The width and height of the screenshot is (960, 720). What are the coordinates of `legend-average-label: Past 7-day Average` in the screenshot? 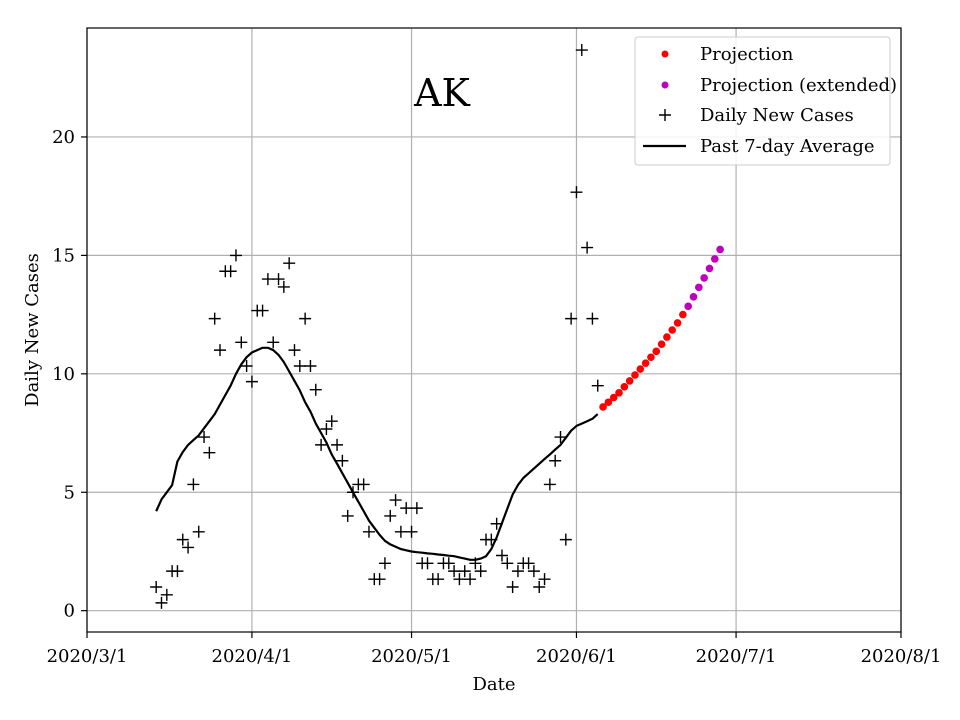 It's located at (787, 146).